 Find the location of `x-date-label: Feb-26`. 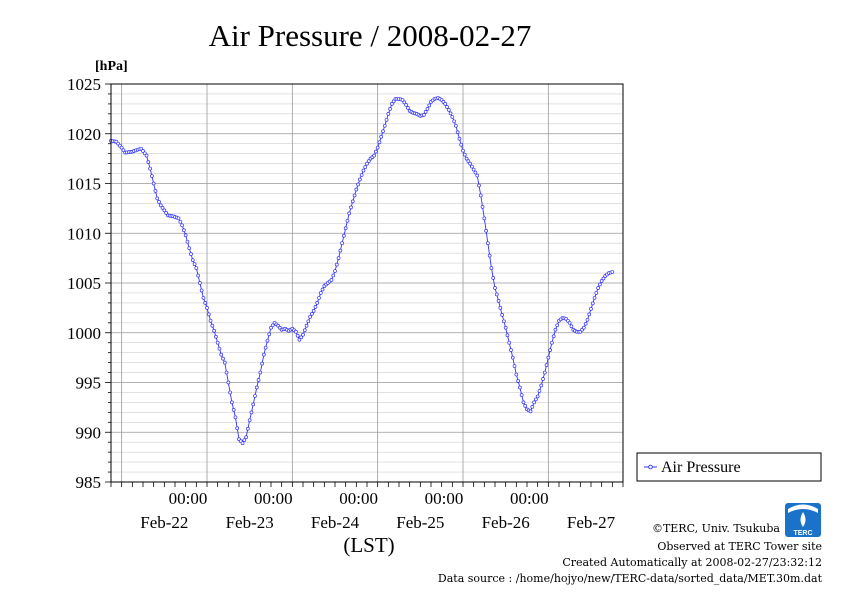

x-date-label: Feb-26 is located at coordinates (506, 522).